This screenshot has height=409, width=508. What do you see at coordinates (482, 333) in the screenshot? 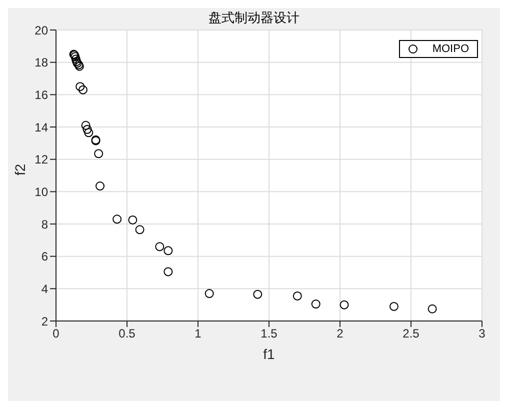
I see `x-tick-label: 3` at bounding box center [482, 333].